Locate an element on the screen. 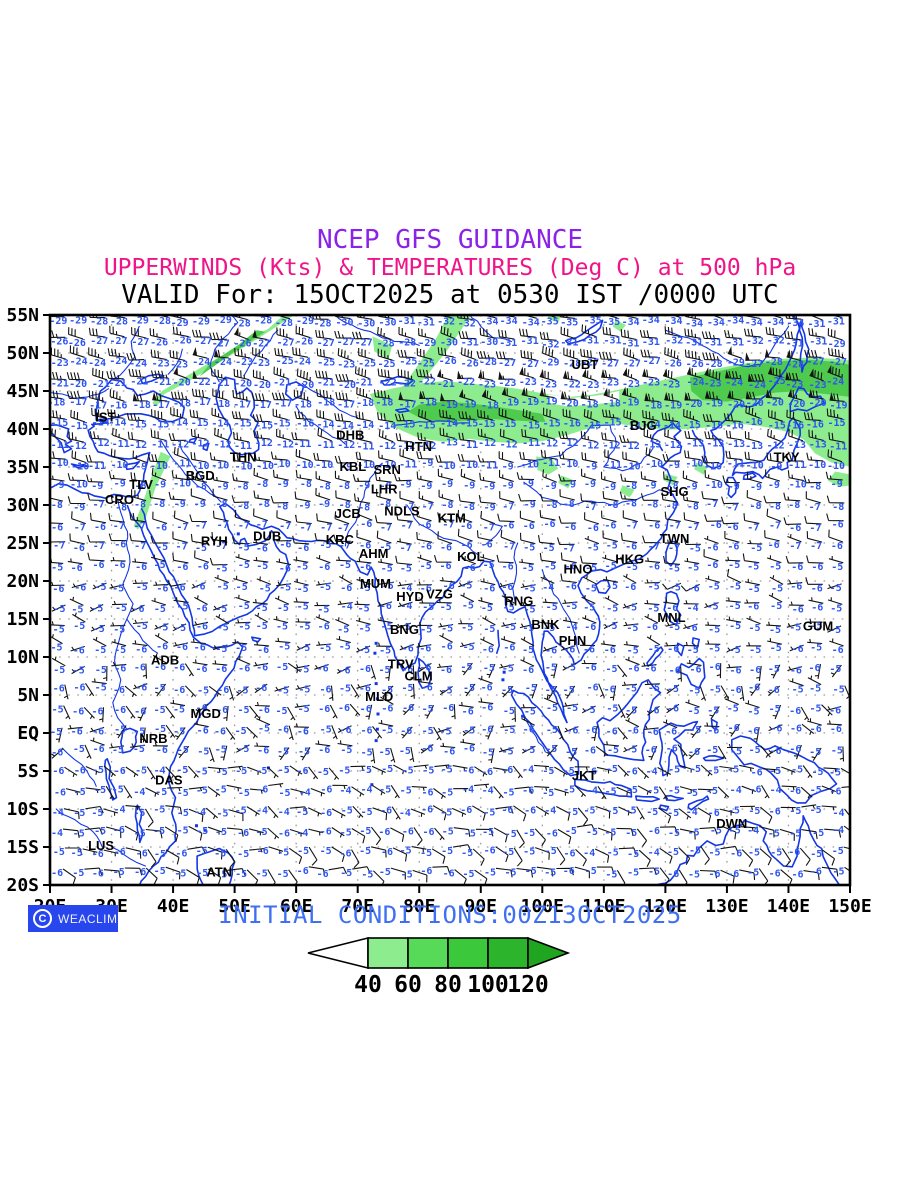 This screenshot has width=900, height=1200. svg-text: -25 is located at coordinates (367, 364).